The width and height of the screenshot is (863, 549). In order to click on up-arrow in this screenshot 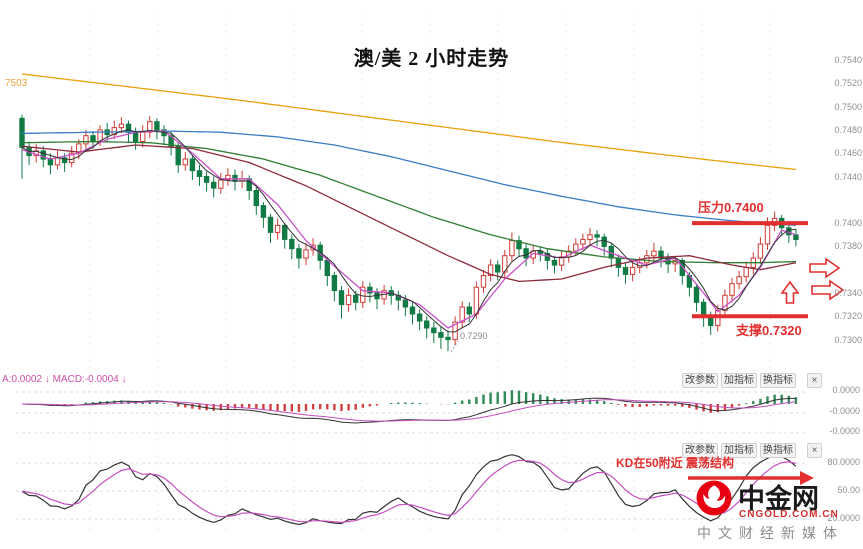, I will do `click(790, 292)`.